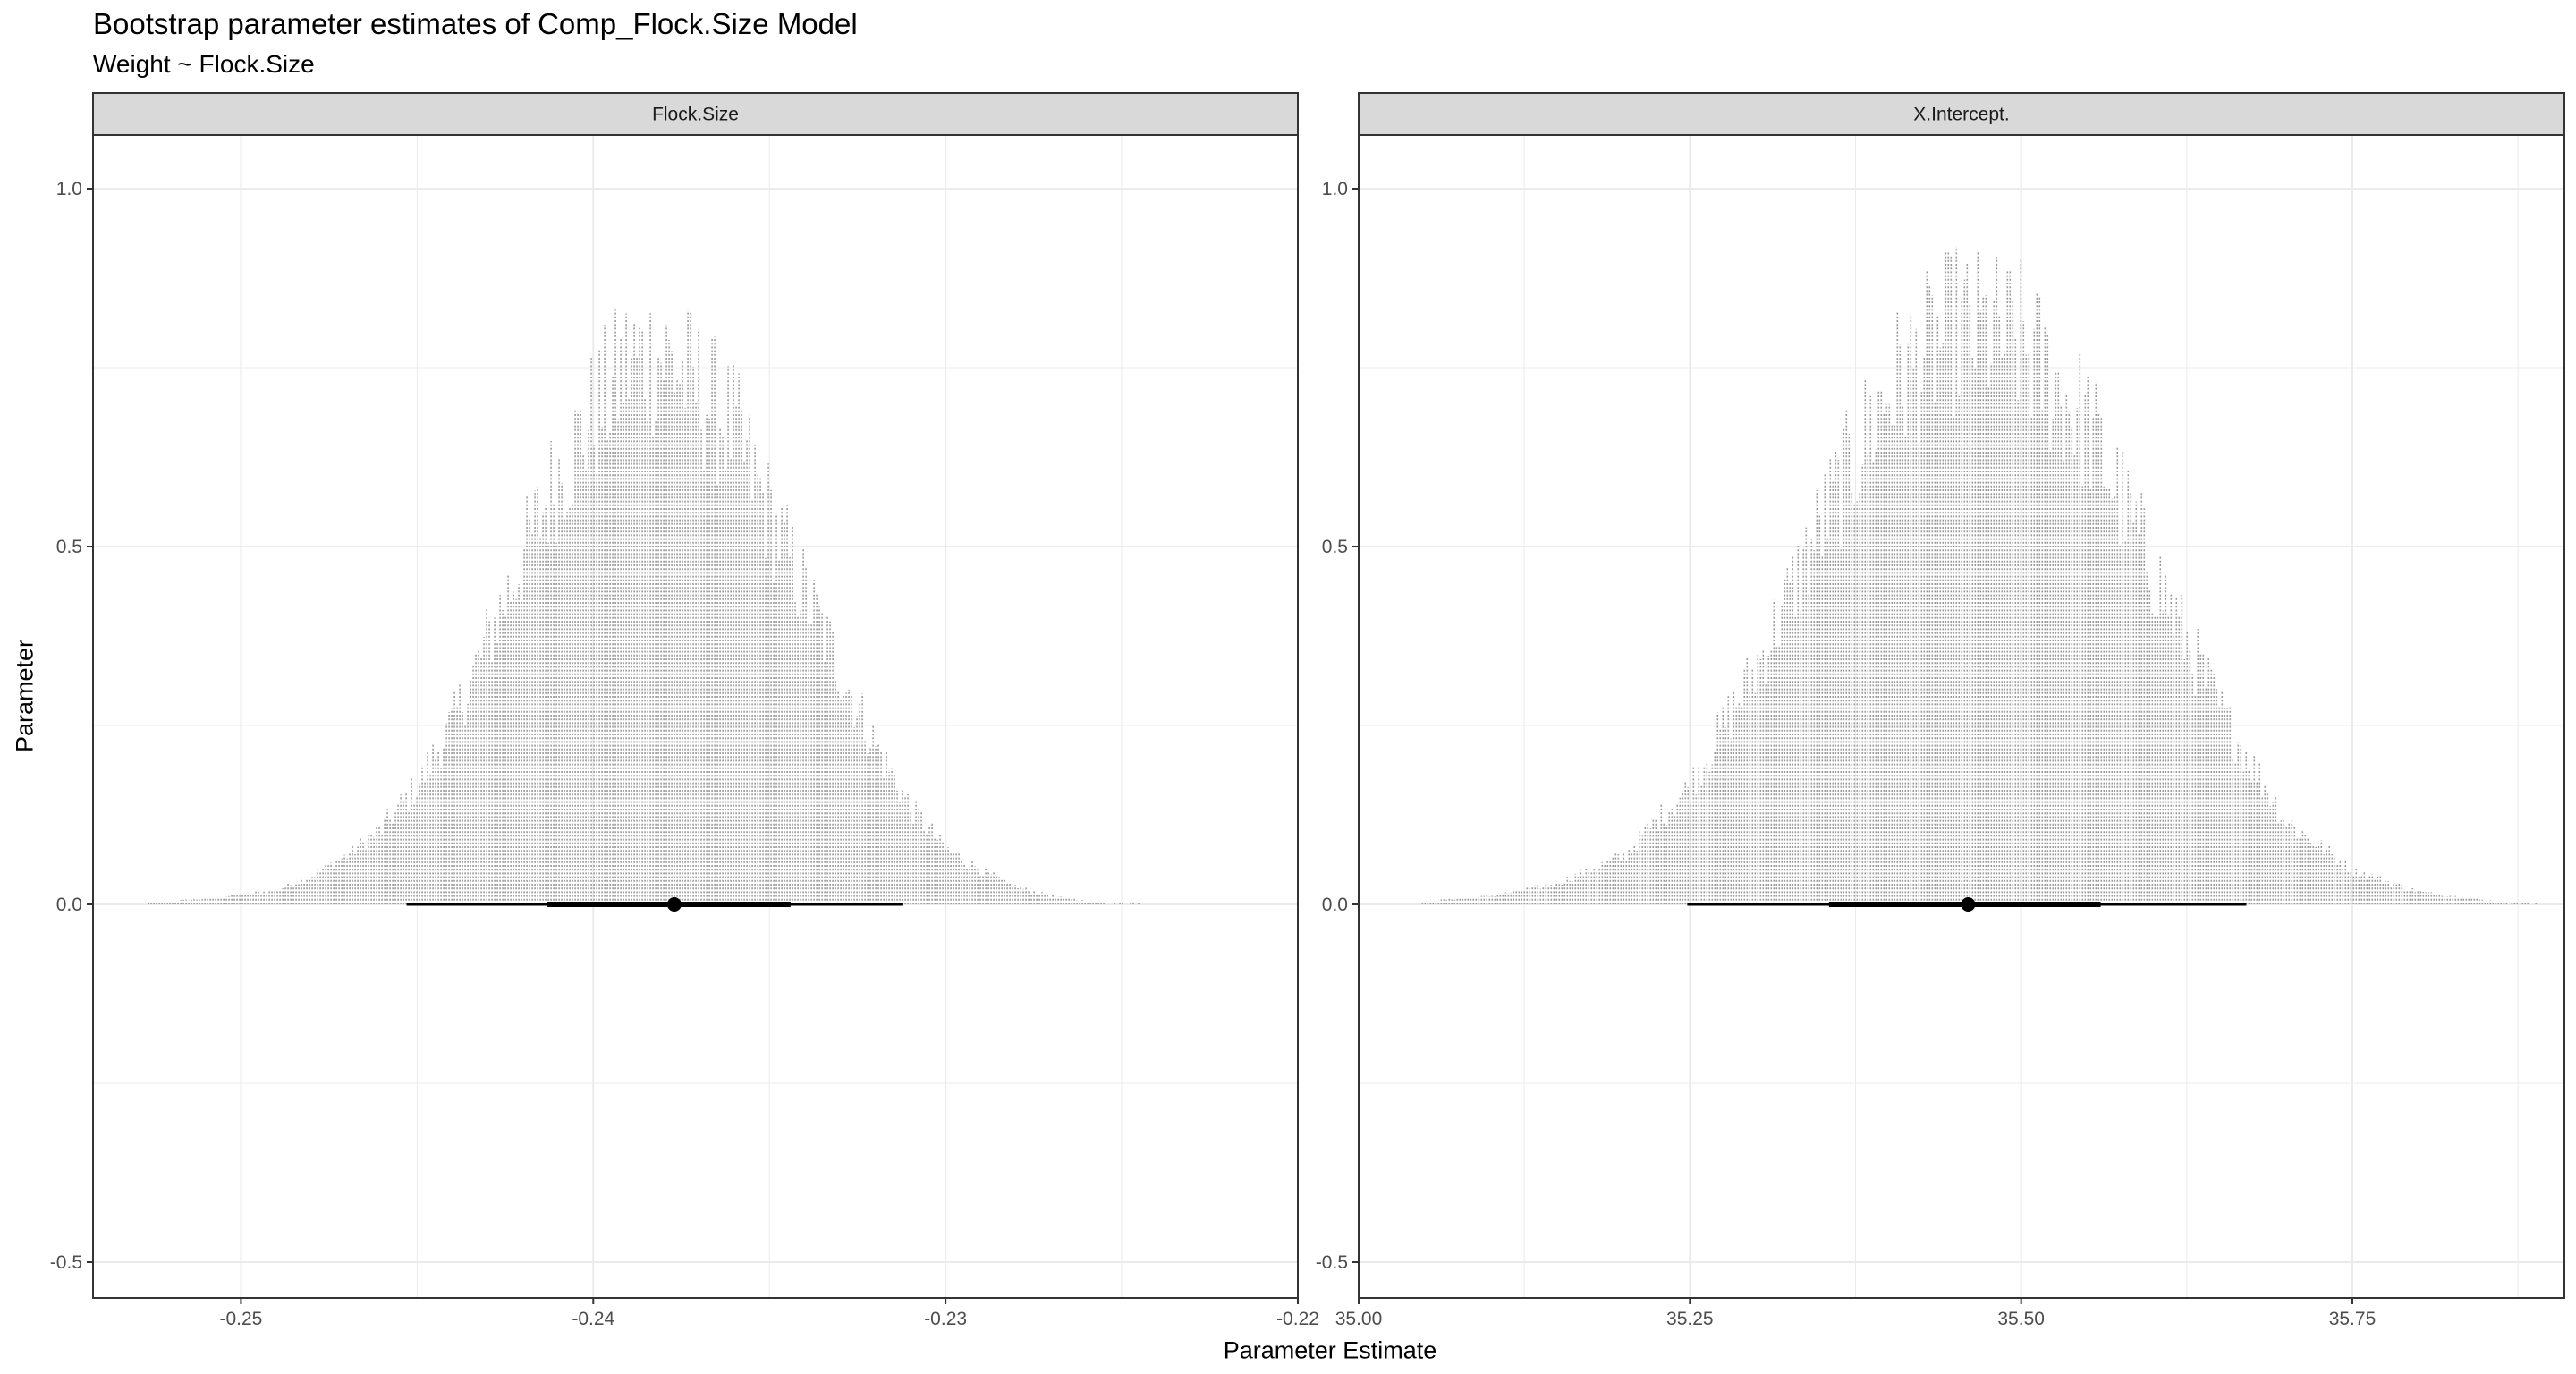 The height and width of the screenshot is (1374, 2576). I want to click on x-tick-label: -0.22, so click(1297, 1319).